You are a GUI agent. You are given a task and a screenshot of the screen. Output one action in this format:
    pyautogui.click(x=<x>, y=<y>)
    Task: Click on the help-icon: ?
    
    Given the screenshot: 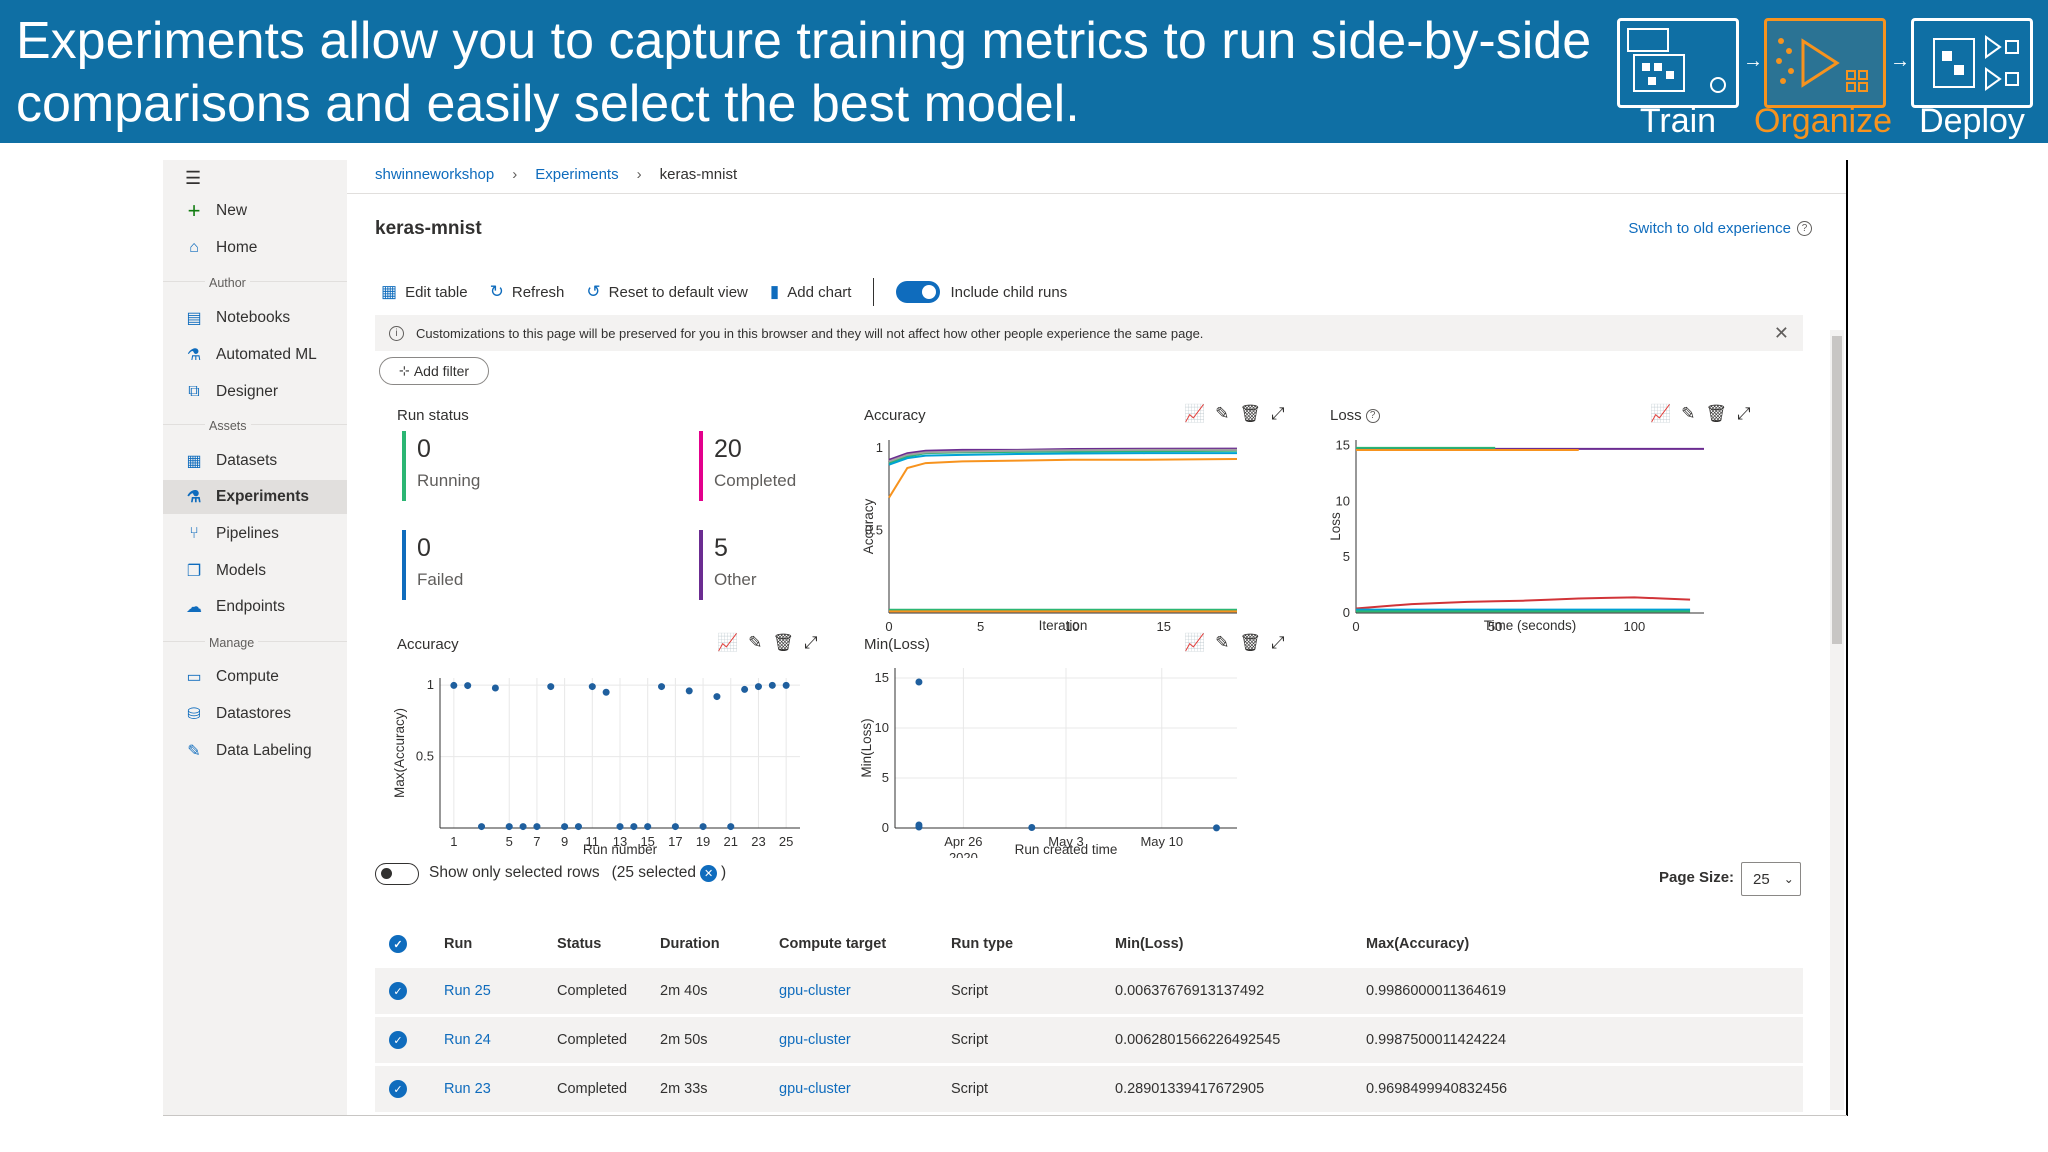 What is the action you would take?
    pyautogui.click(x=1372, y=415)
    